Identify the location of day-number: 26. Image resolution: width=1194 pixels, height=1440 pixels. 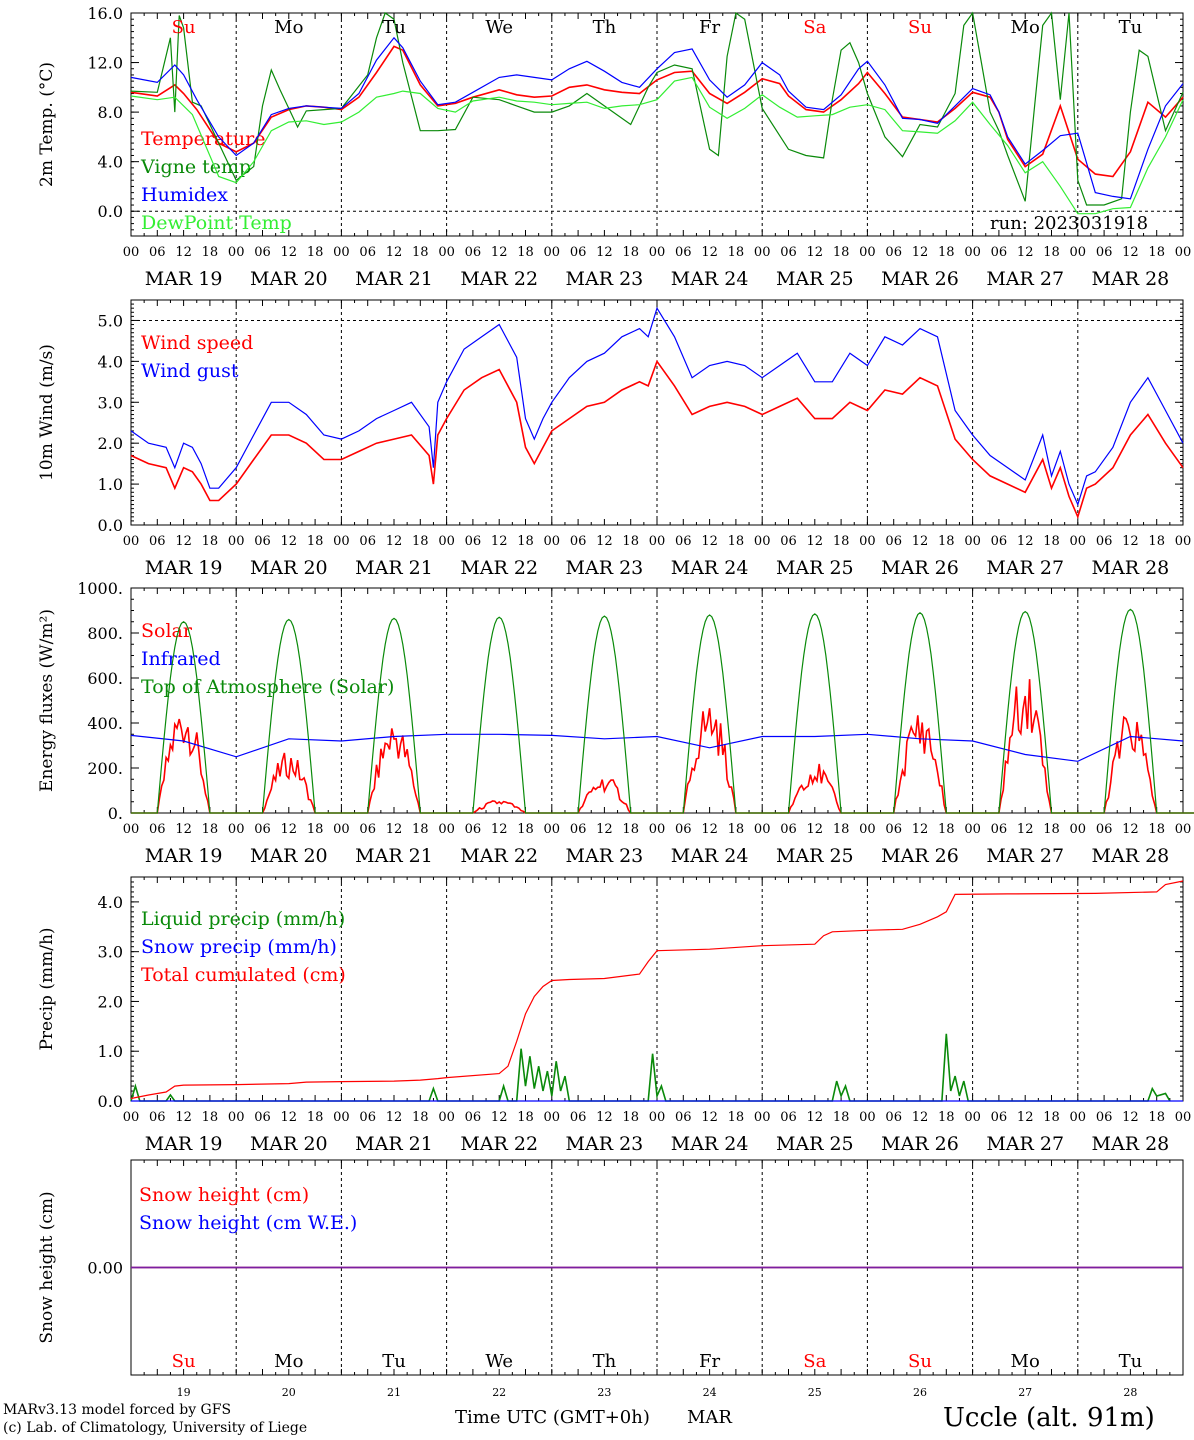
(920, 1392).